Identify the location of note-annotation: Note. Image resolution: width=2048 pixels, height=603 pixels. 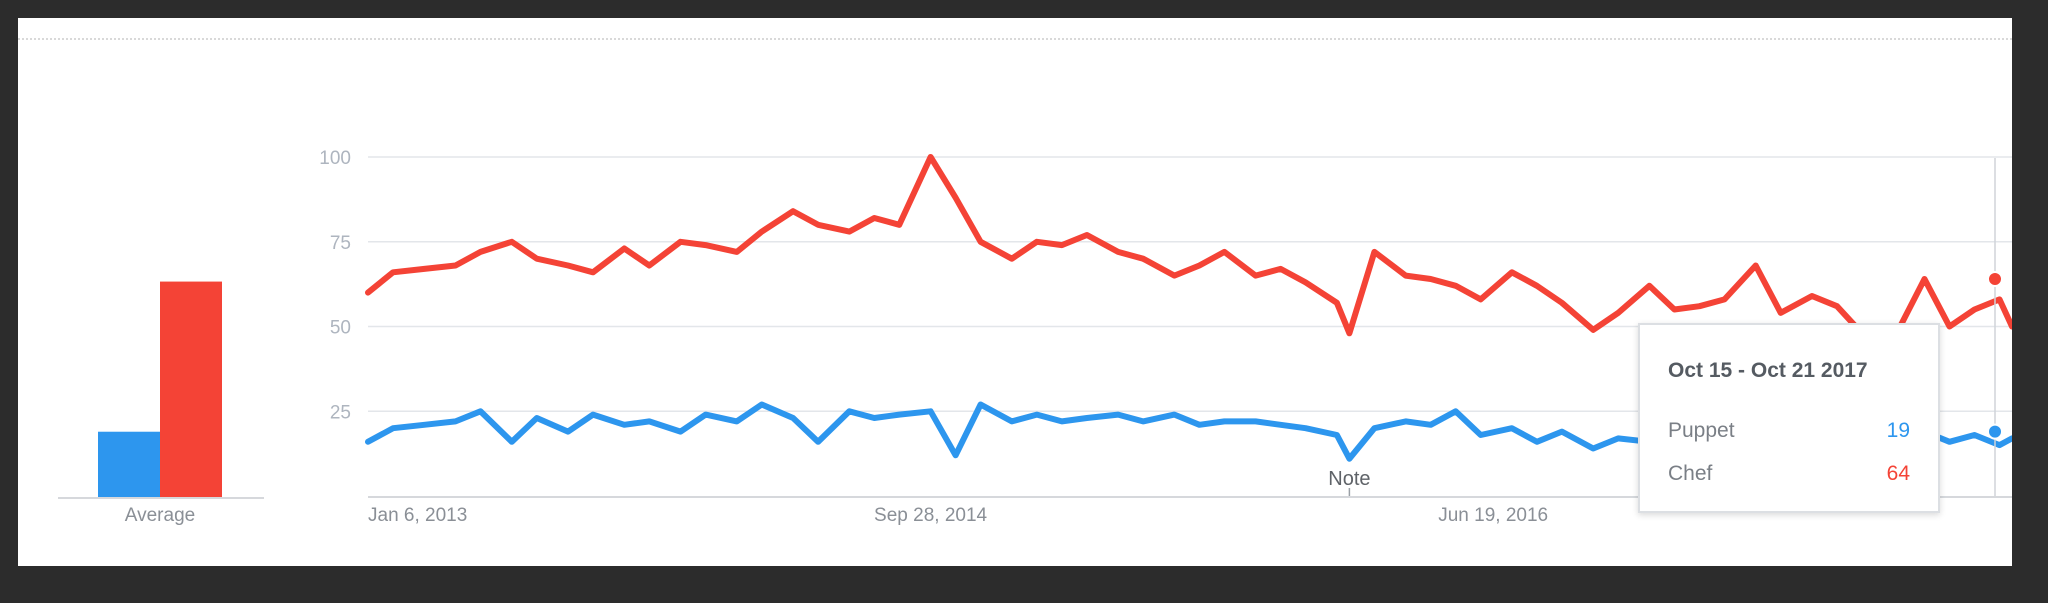
(1349, 482).